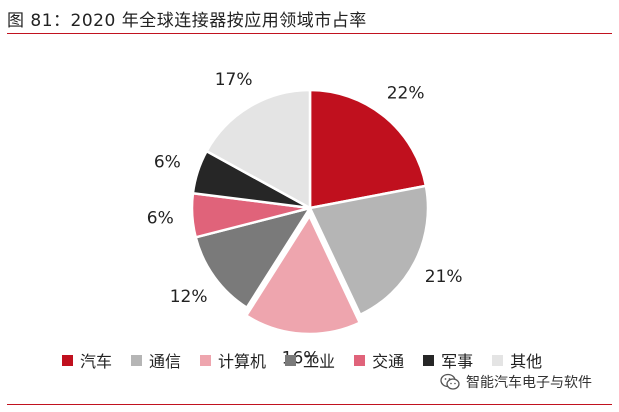 This screenshot has height=412, width=619. What do you see at coordinates (96, 361) in the screenshot?
I see `legend-label-auto: 汽车` at bounding box center [96, 361].